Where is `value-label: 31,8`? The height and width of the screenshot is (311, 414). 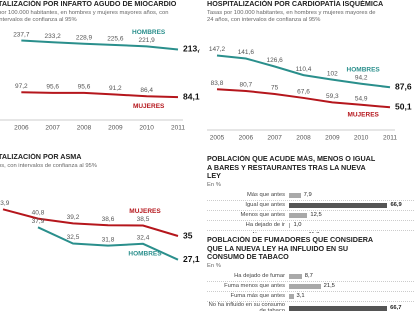
value-label: 31,8 is located at coordinates (108, 239).